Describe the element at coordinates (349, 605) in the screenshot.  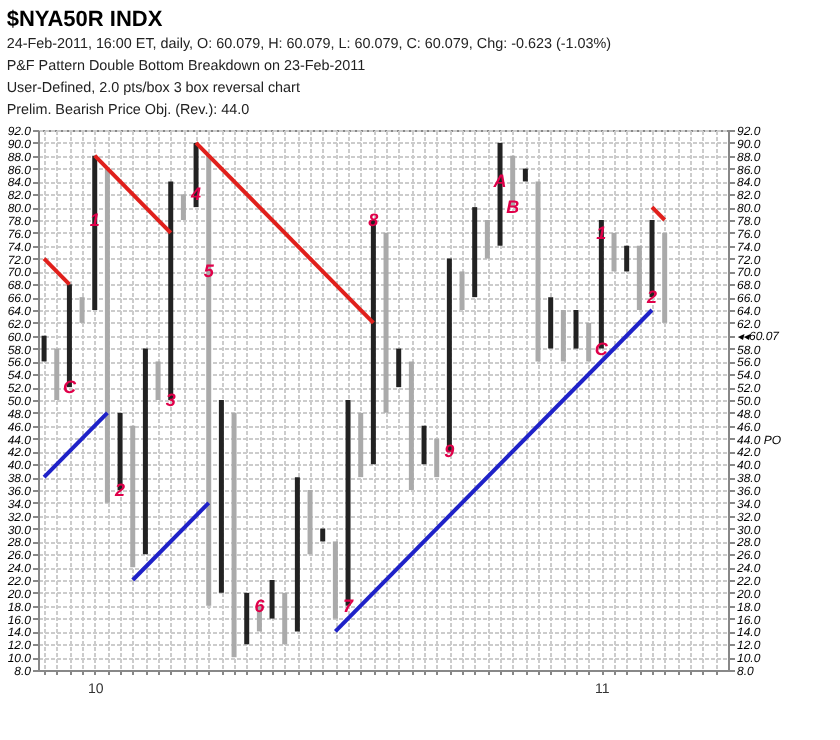
I see `annotation: 7` at that location.